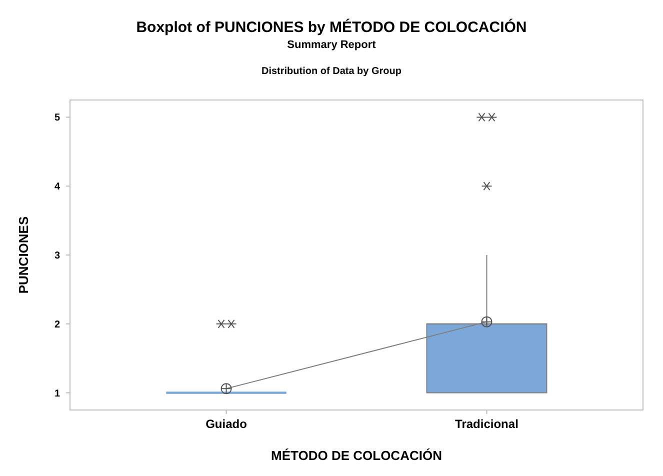 Image resolution: width=663 pixels, height=476 pixels. What do you see at coordinates (57, 324) in the screenshot?
I see `y-tick-label: 2` at bounding box center [57, 324].